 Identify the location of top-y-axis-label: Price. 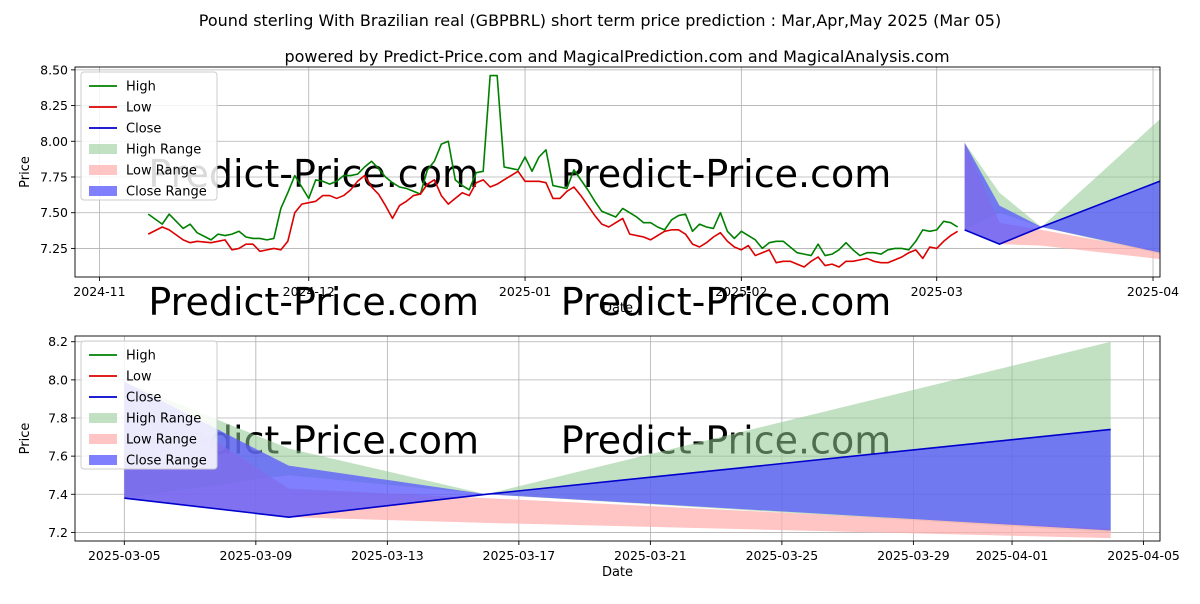
(25, 172).